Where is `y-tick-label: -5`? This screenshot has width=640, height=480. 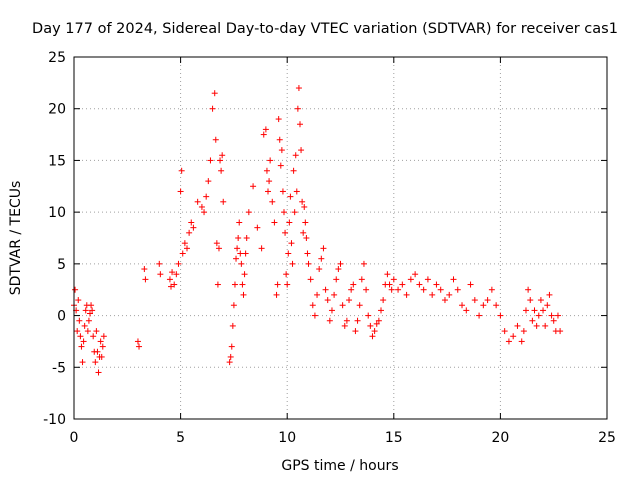 y-tick-label: -5 is located at coordinates (59, 368).